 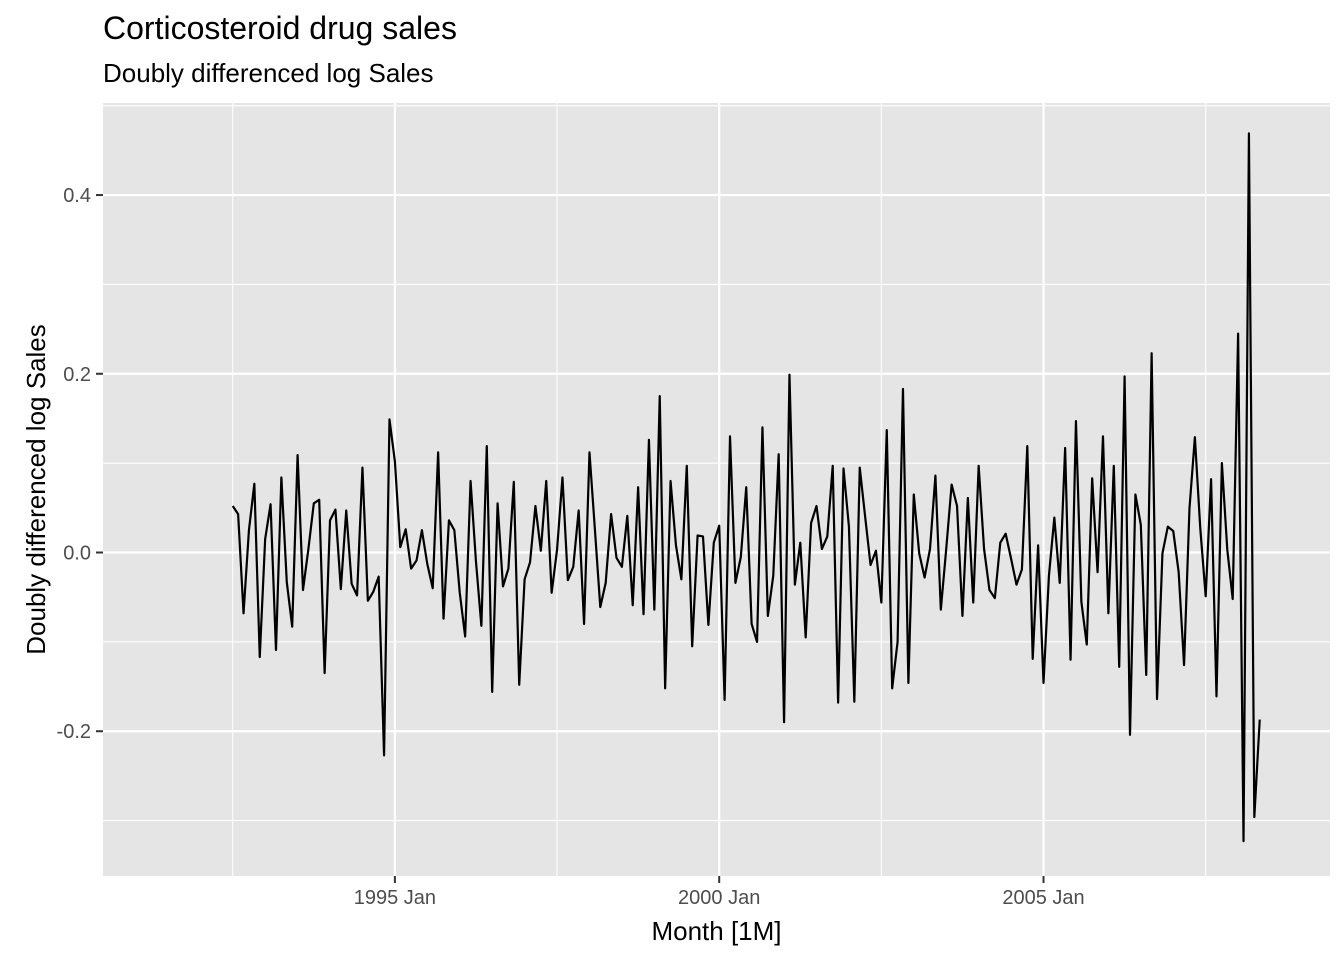 What do you see at coordinates (80, 464) in the screenshot?
I see `y-axis: -0.2 0.0 0.2 0.4` at bounding box center [80, 464].